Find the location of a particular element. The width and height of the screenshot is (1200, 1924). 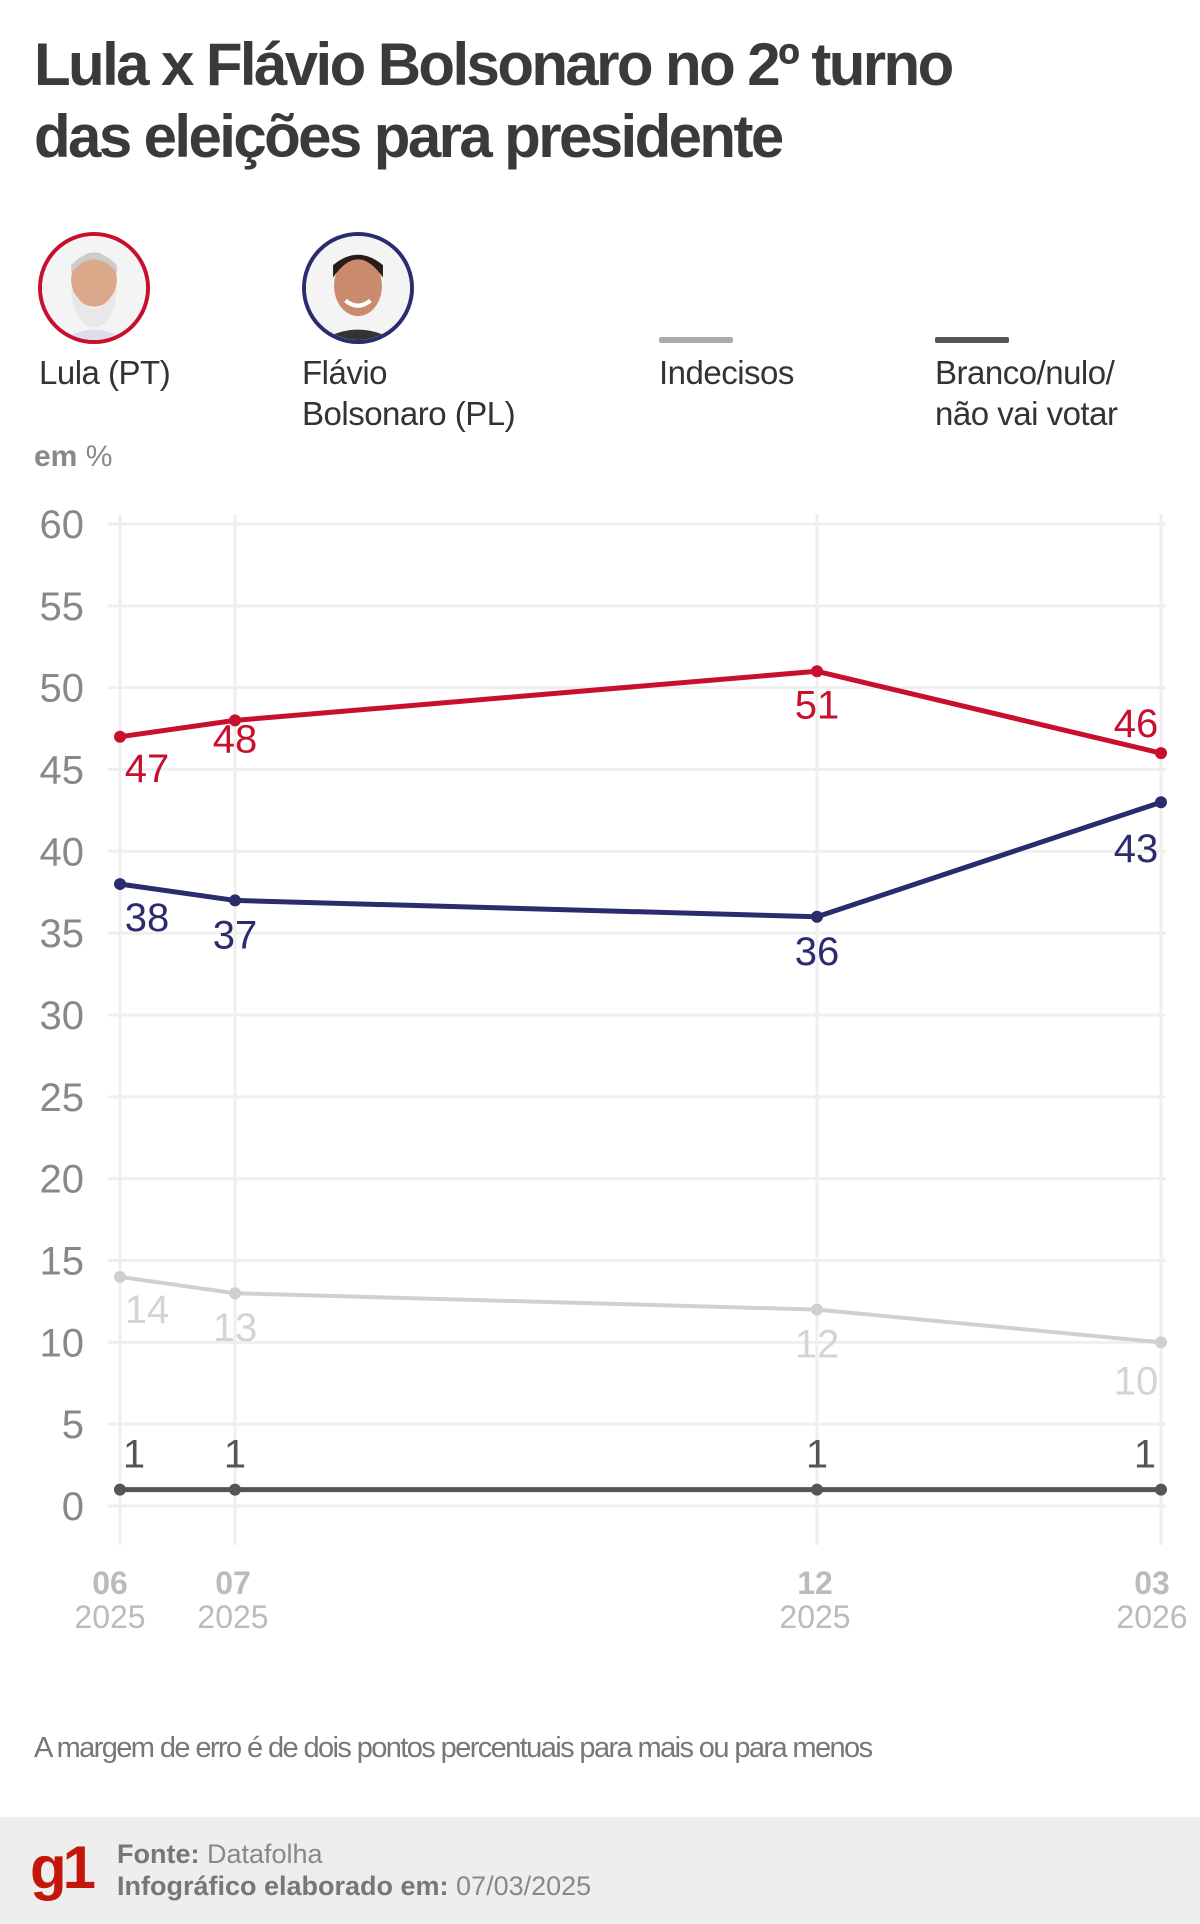

y-tick-label: 15 is located at coordinates (62, 1262).